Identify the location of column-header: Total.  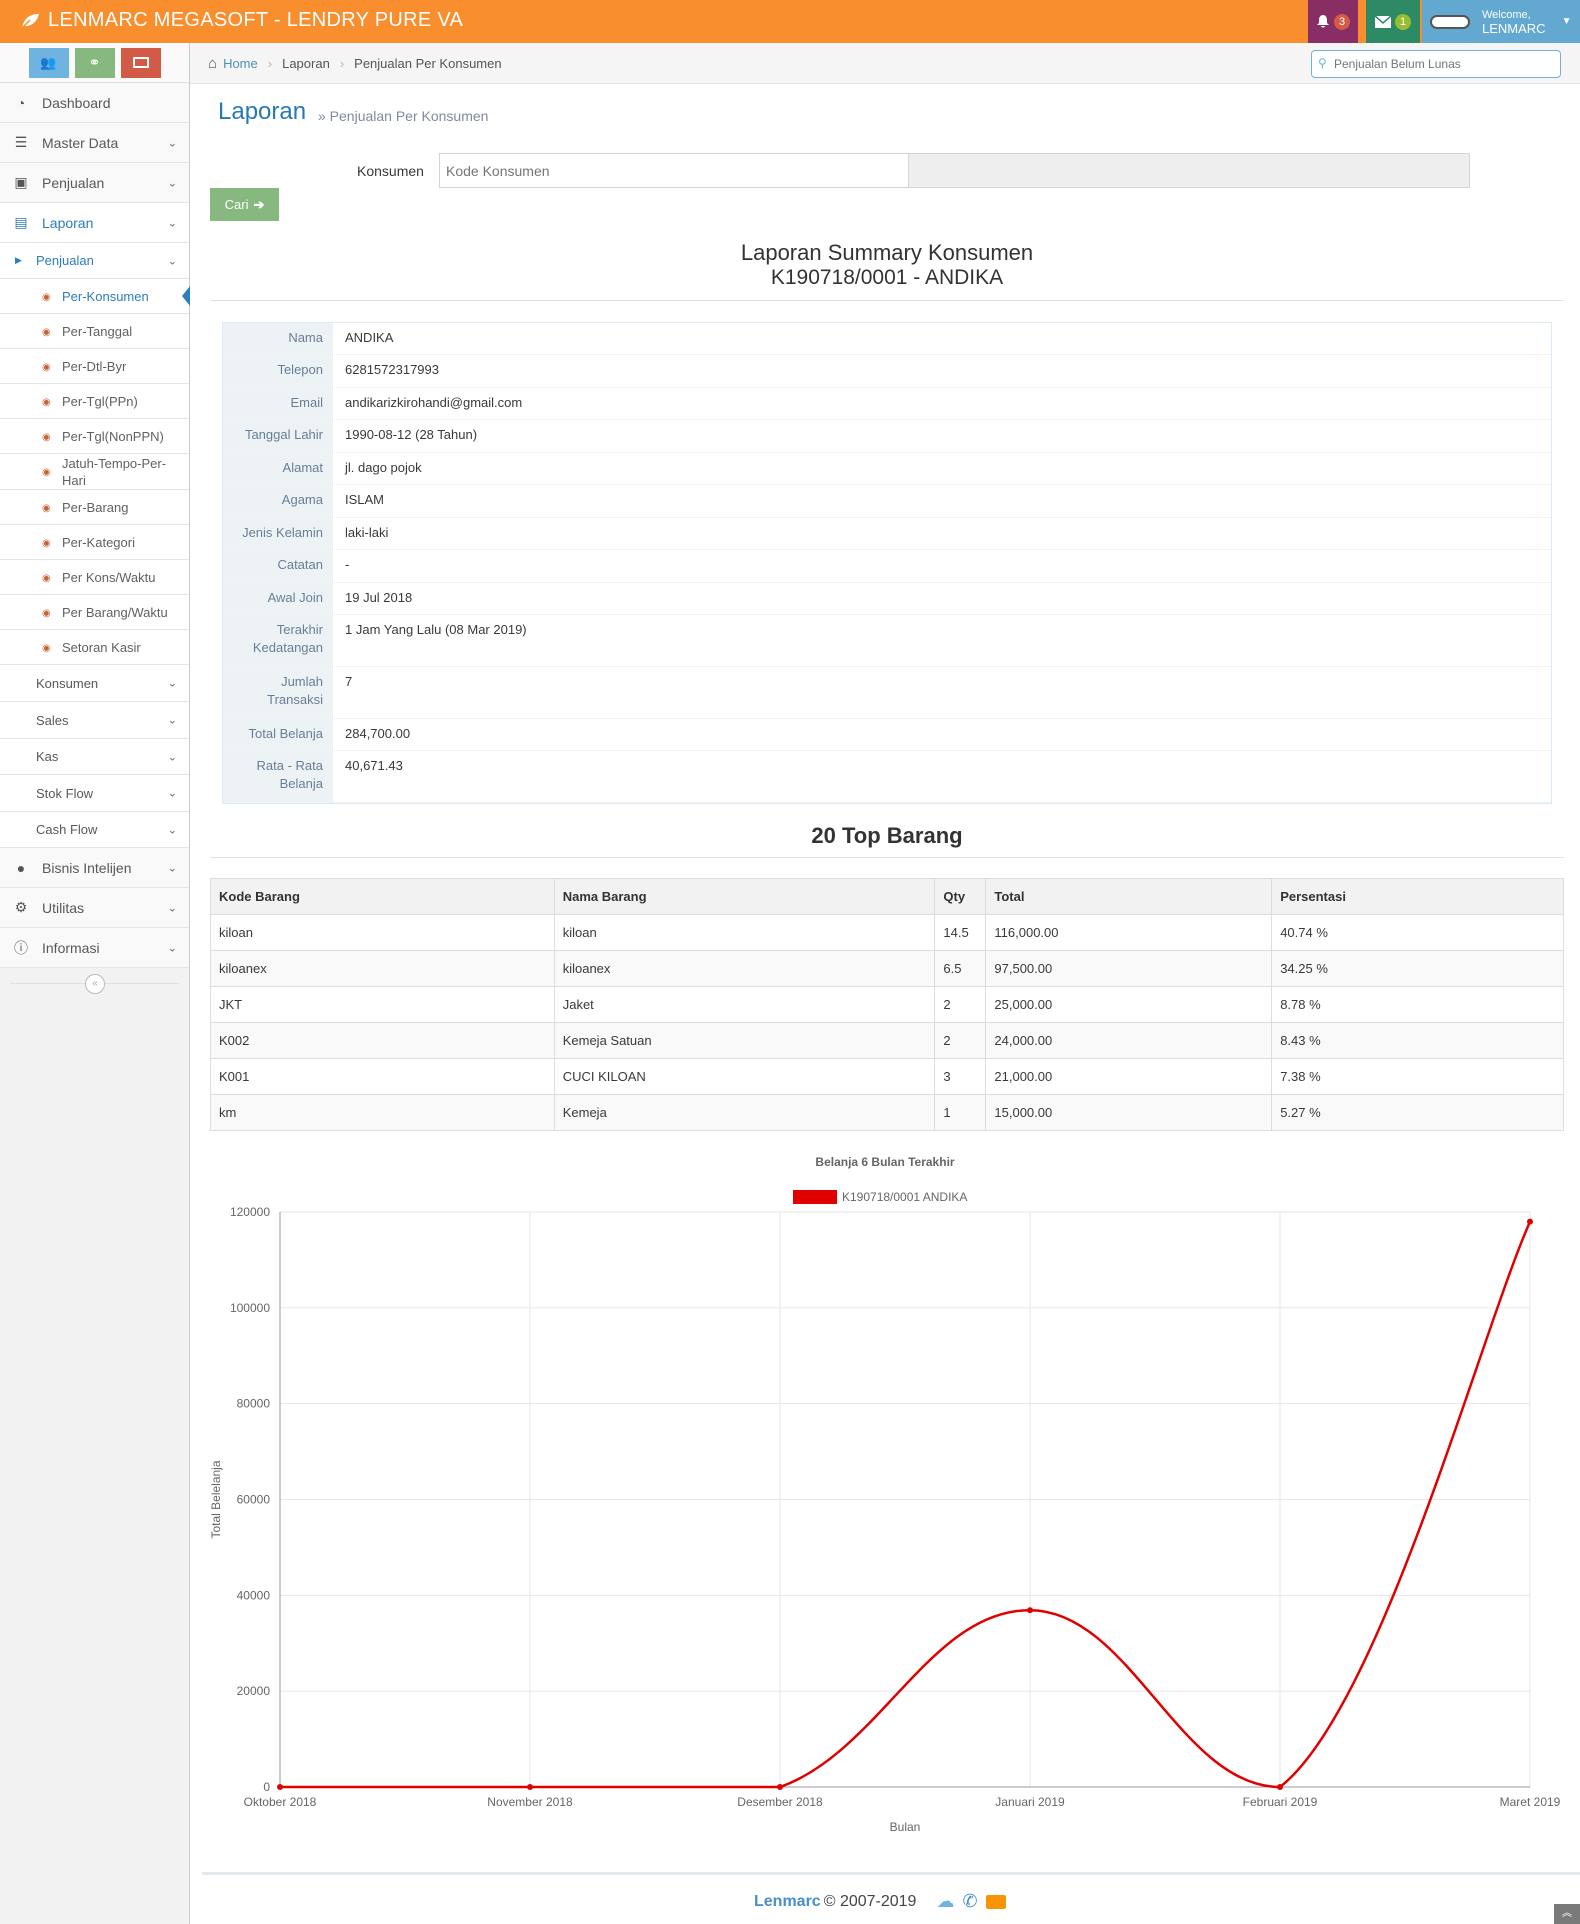
(1129, 896).